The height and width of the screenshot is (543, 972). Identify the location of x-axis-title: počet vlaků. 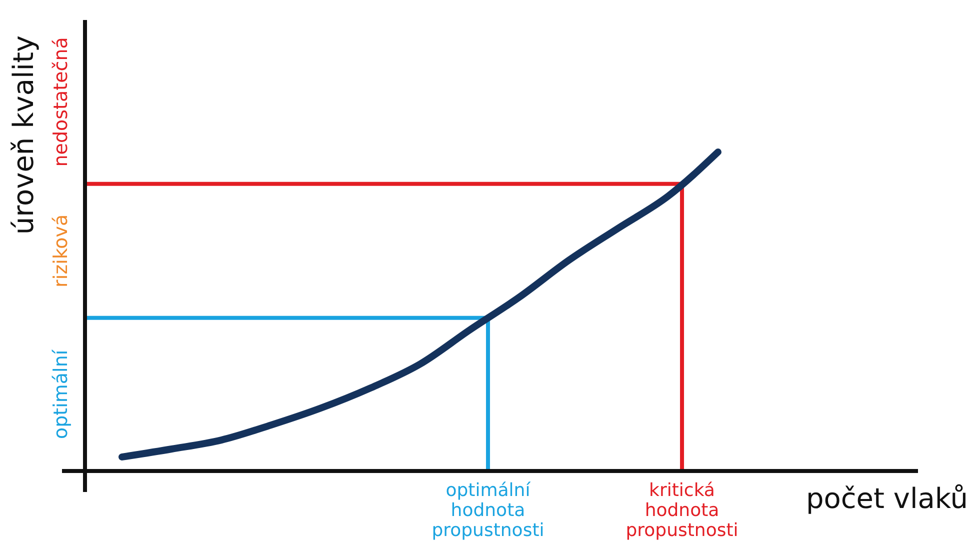
(887, 498).